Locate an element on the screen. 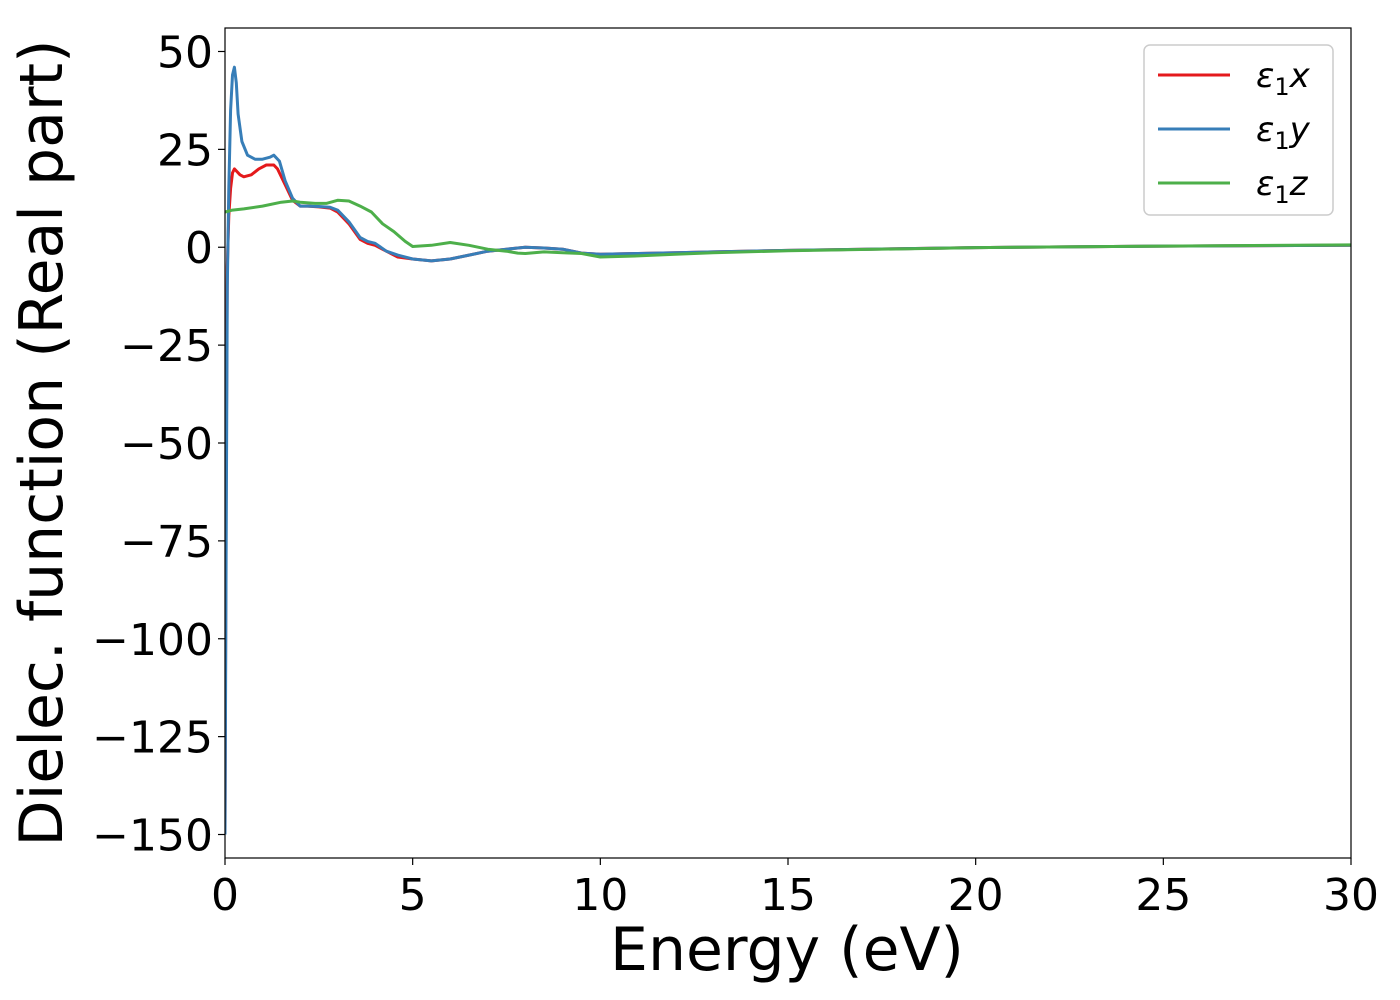  x-tick-label: 5 is located at coordinates (413, 895).